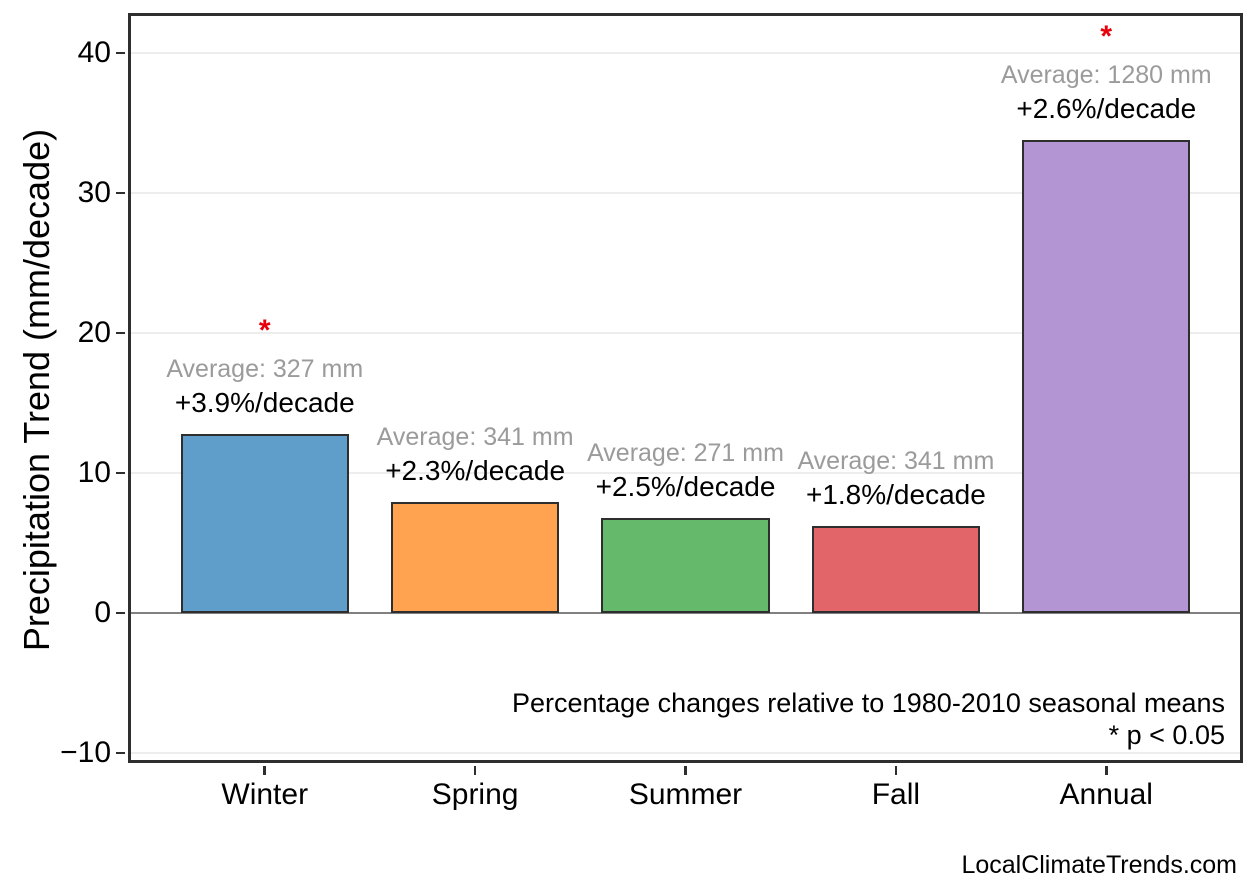 The height and width of the screenshot is (893, 1258). What do you see at coordinates (1106, 376) in the screenshot?
I see `bar-annual` at bounding box center [1106, 376].